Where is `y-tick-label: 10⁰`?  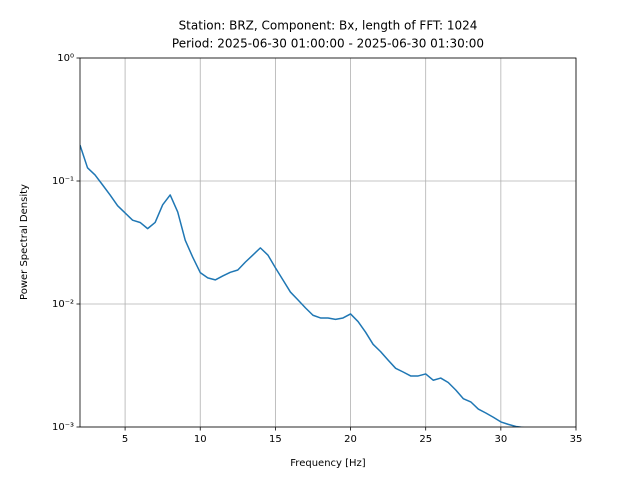 y-tick-label: 10⁰ is located at coordinates (65, 58).